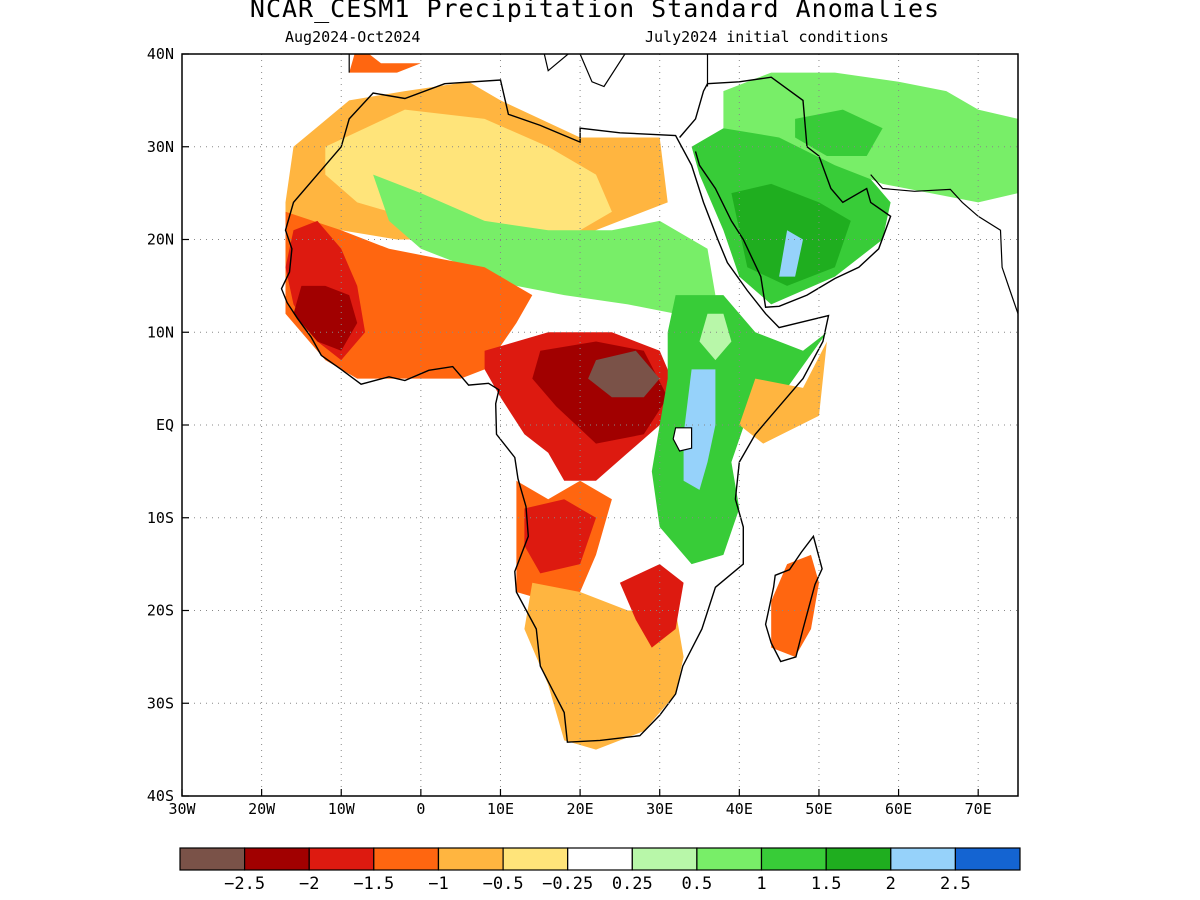  I want to click on colorbar-label: 0.25, so click(632, 884).